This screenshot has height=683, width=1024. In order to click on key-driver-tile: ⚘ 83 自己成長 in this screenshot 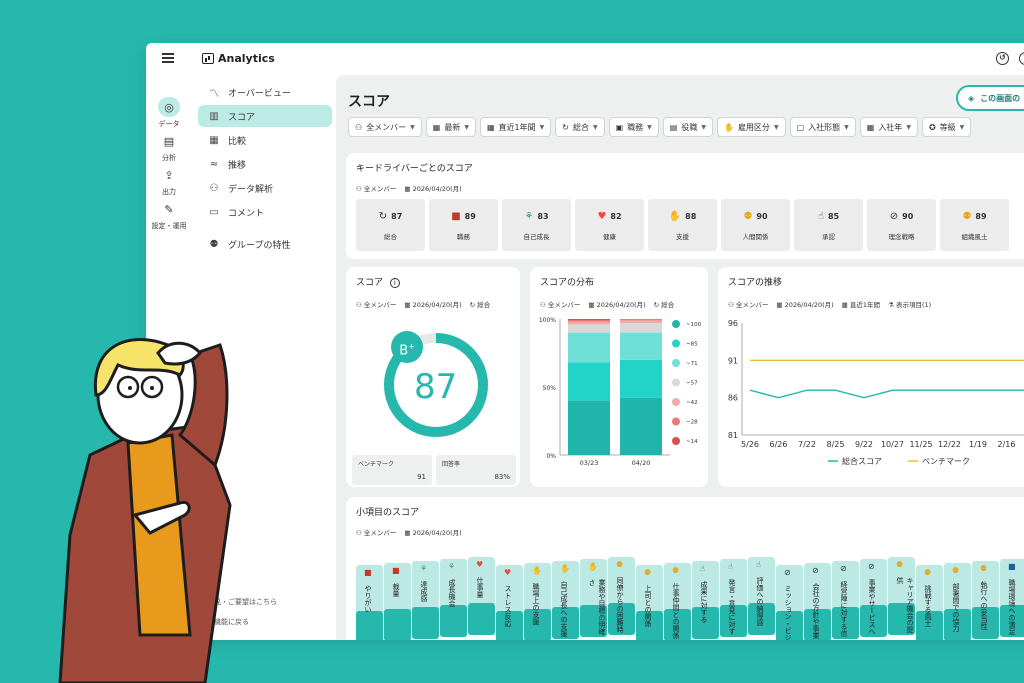, I will do `click(536, 225)`.